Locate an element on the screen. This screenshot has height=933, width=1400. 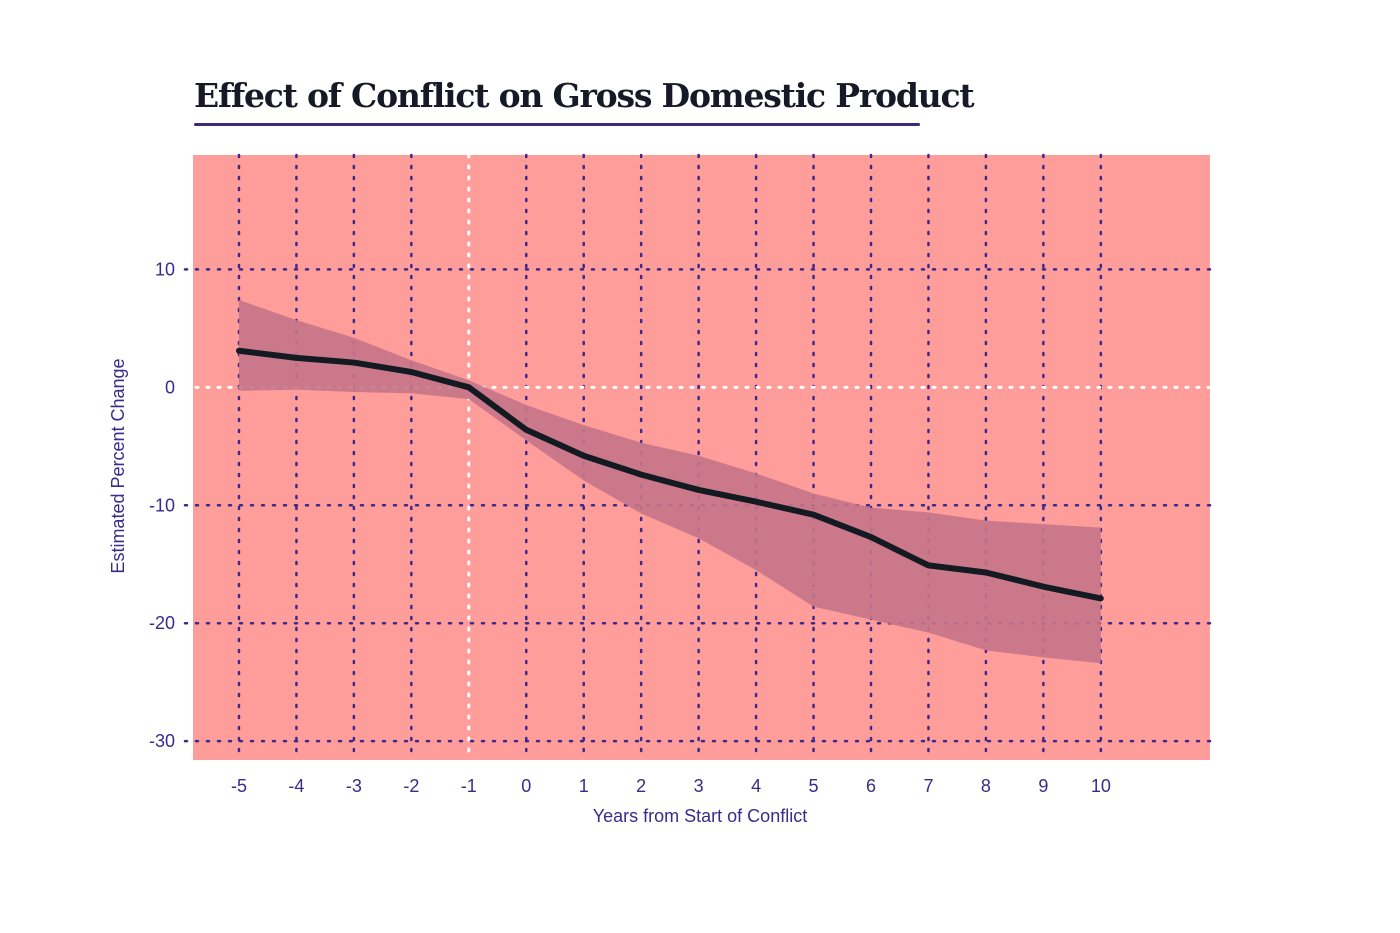
y-tick-label: -20 is located at coordinates (162, 623).